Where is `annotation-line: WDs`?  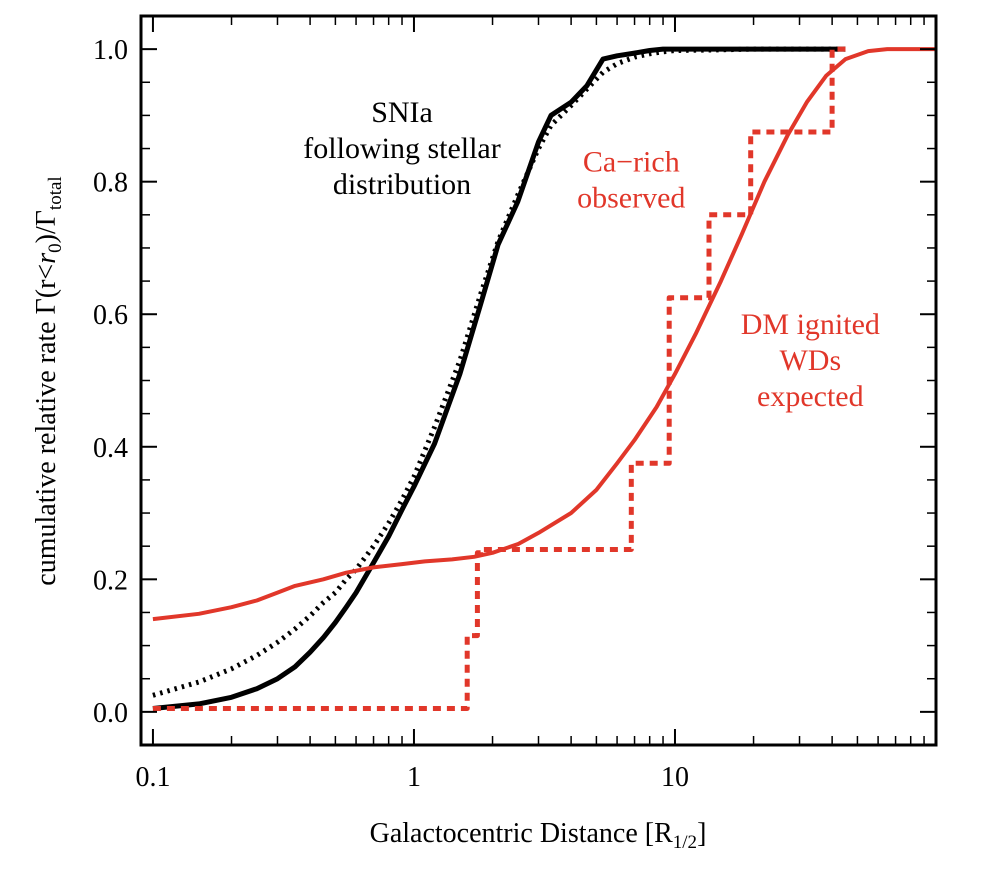 annotation-line: WDs is located at coordinates (810, 360).